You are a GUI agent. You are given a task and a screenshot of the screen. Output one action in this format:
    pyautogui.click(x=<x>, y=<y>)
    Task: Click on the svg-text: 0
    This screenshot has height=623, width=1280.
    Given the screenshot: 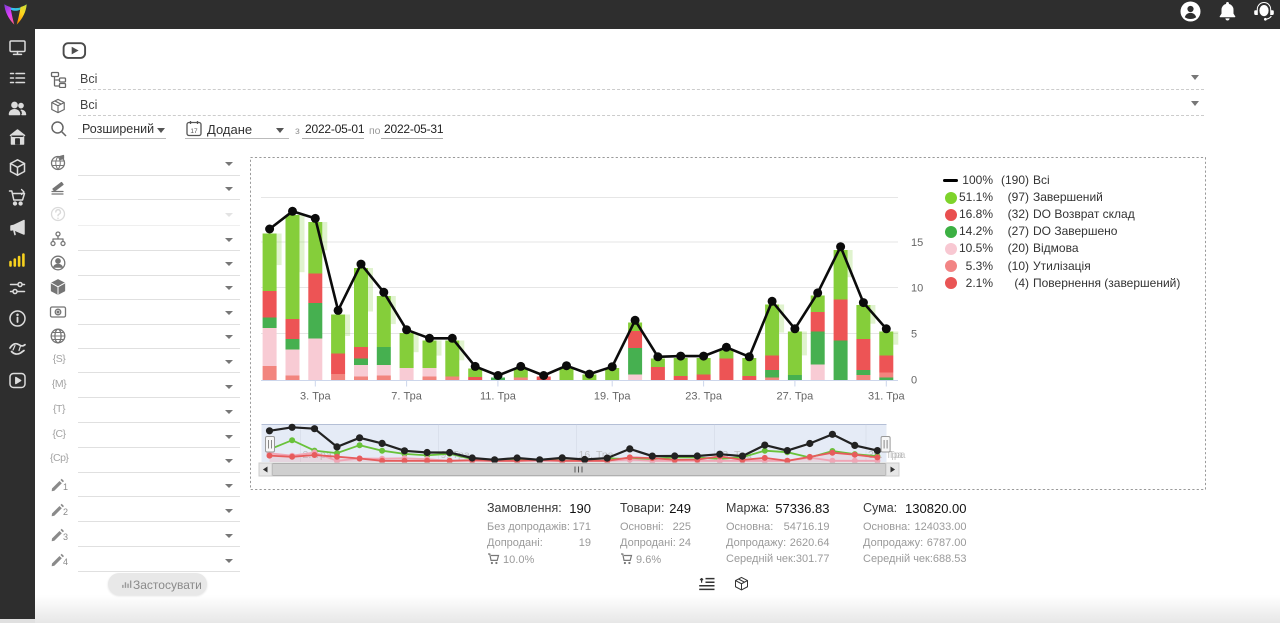 What is the action you would take?
    pyautogui.click(x=914, y=381)
    